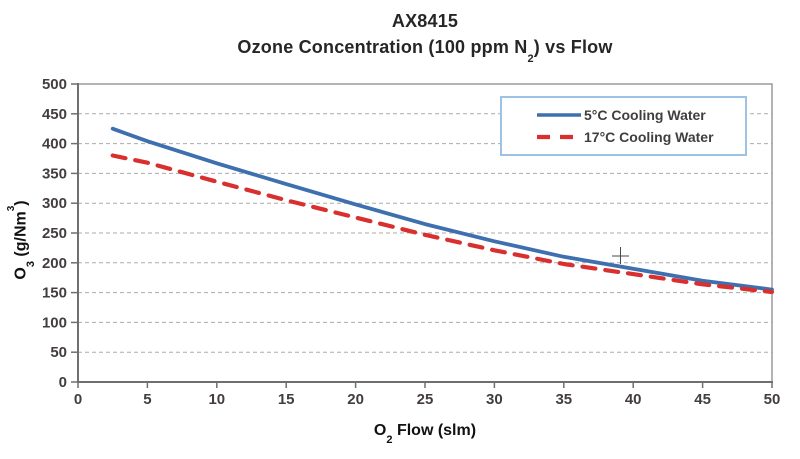  I want to click on x-tick-label: 25, so click(425, 399).